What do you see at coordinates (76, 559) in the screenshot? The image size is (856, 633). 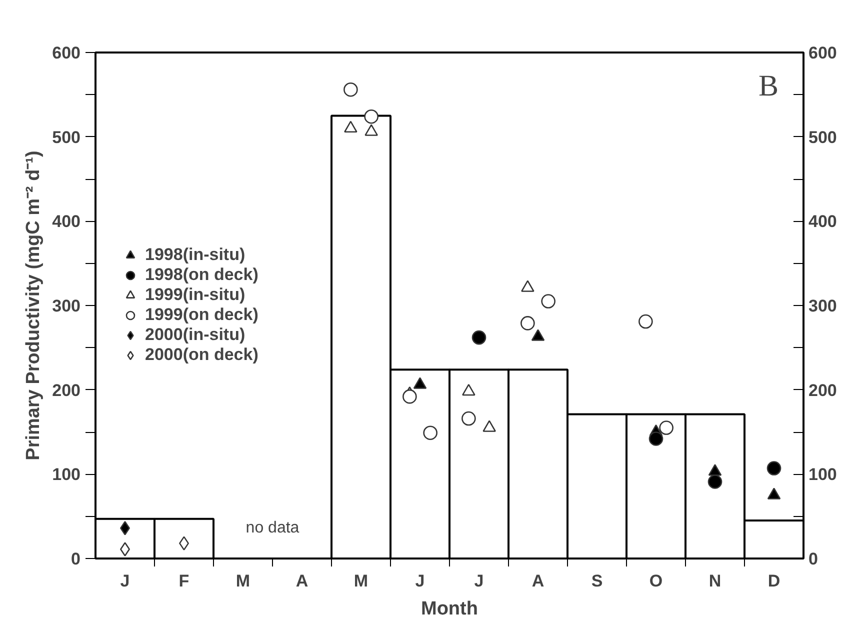 I see `y-tick-label: 0` at bounding box center [76, 559].